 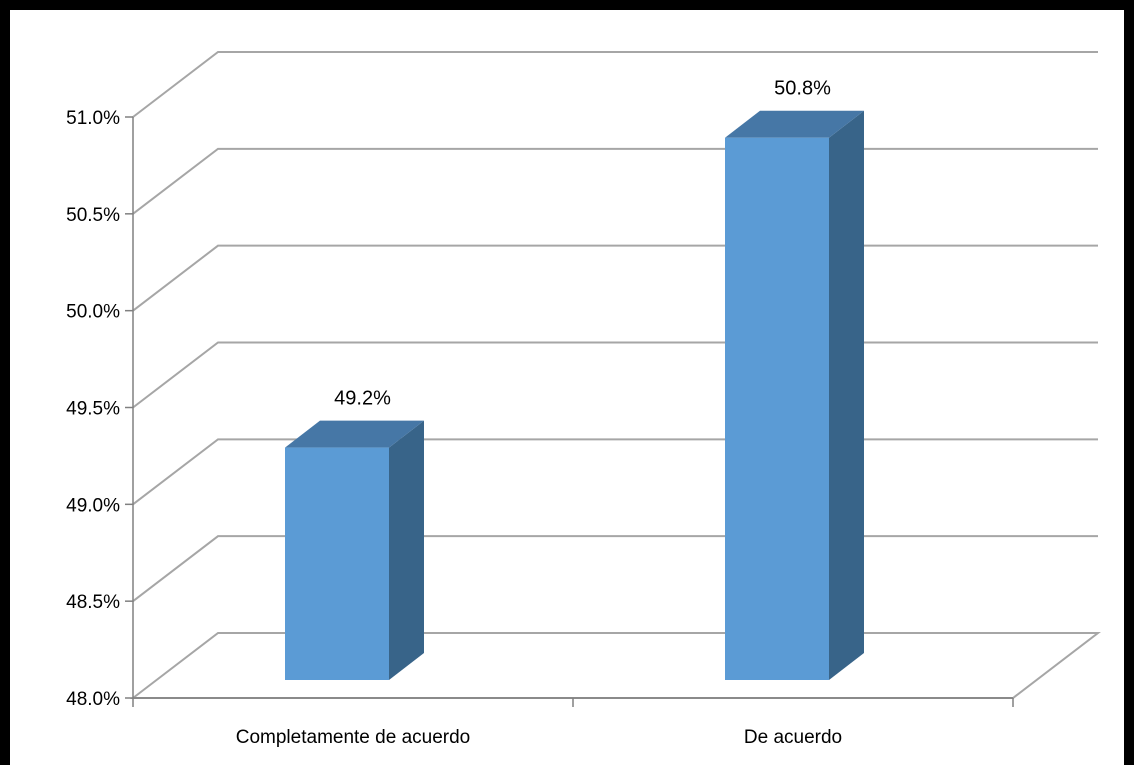 I want to click on y-tick-label: 48.5%, so click(x=93, y=602).